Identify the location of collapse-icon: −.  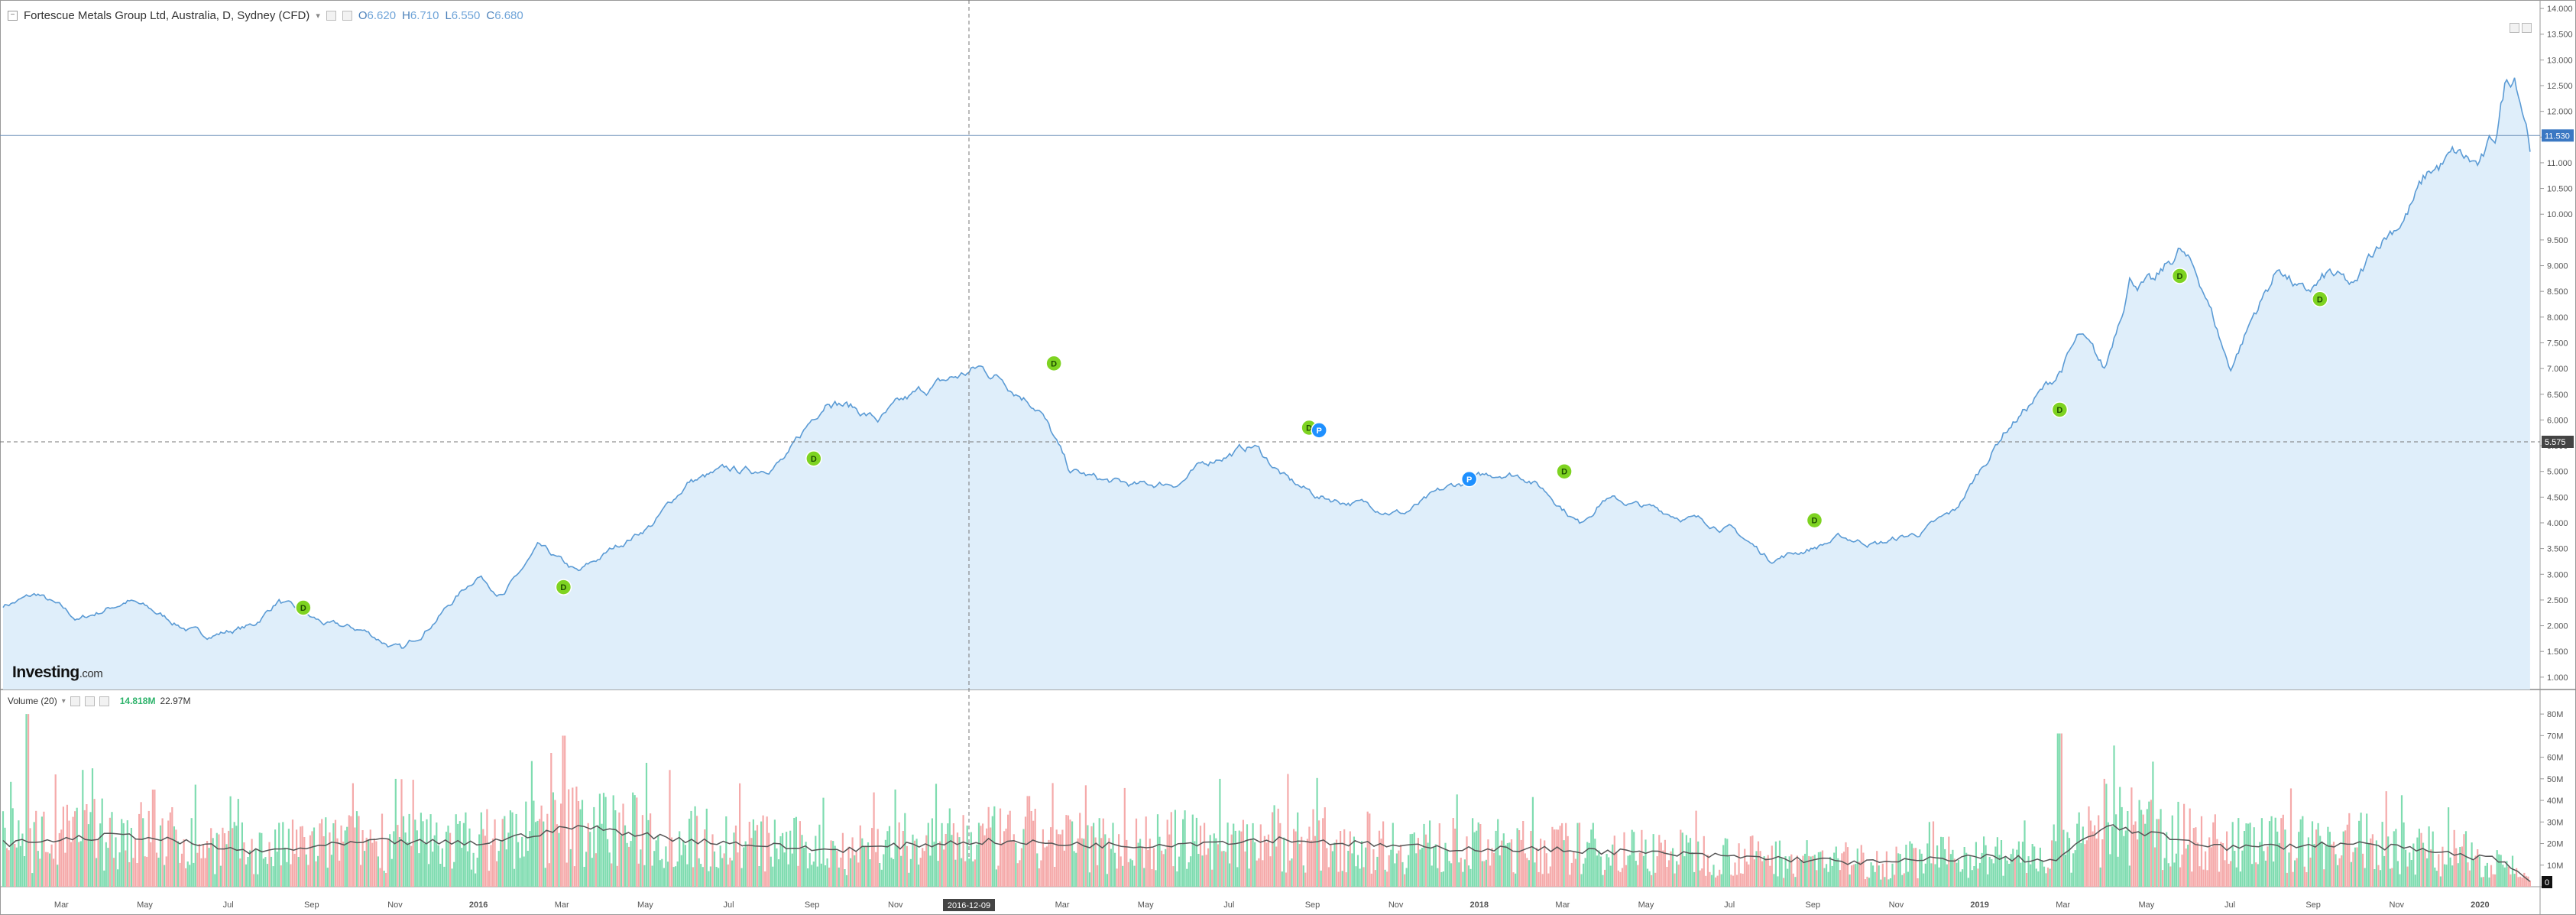
(13, 16).